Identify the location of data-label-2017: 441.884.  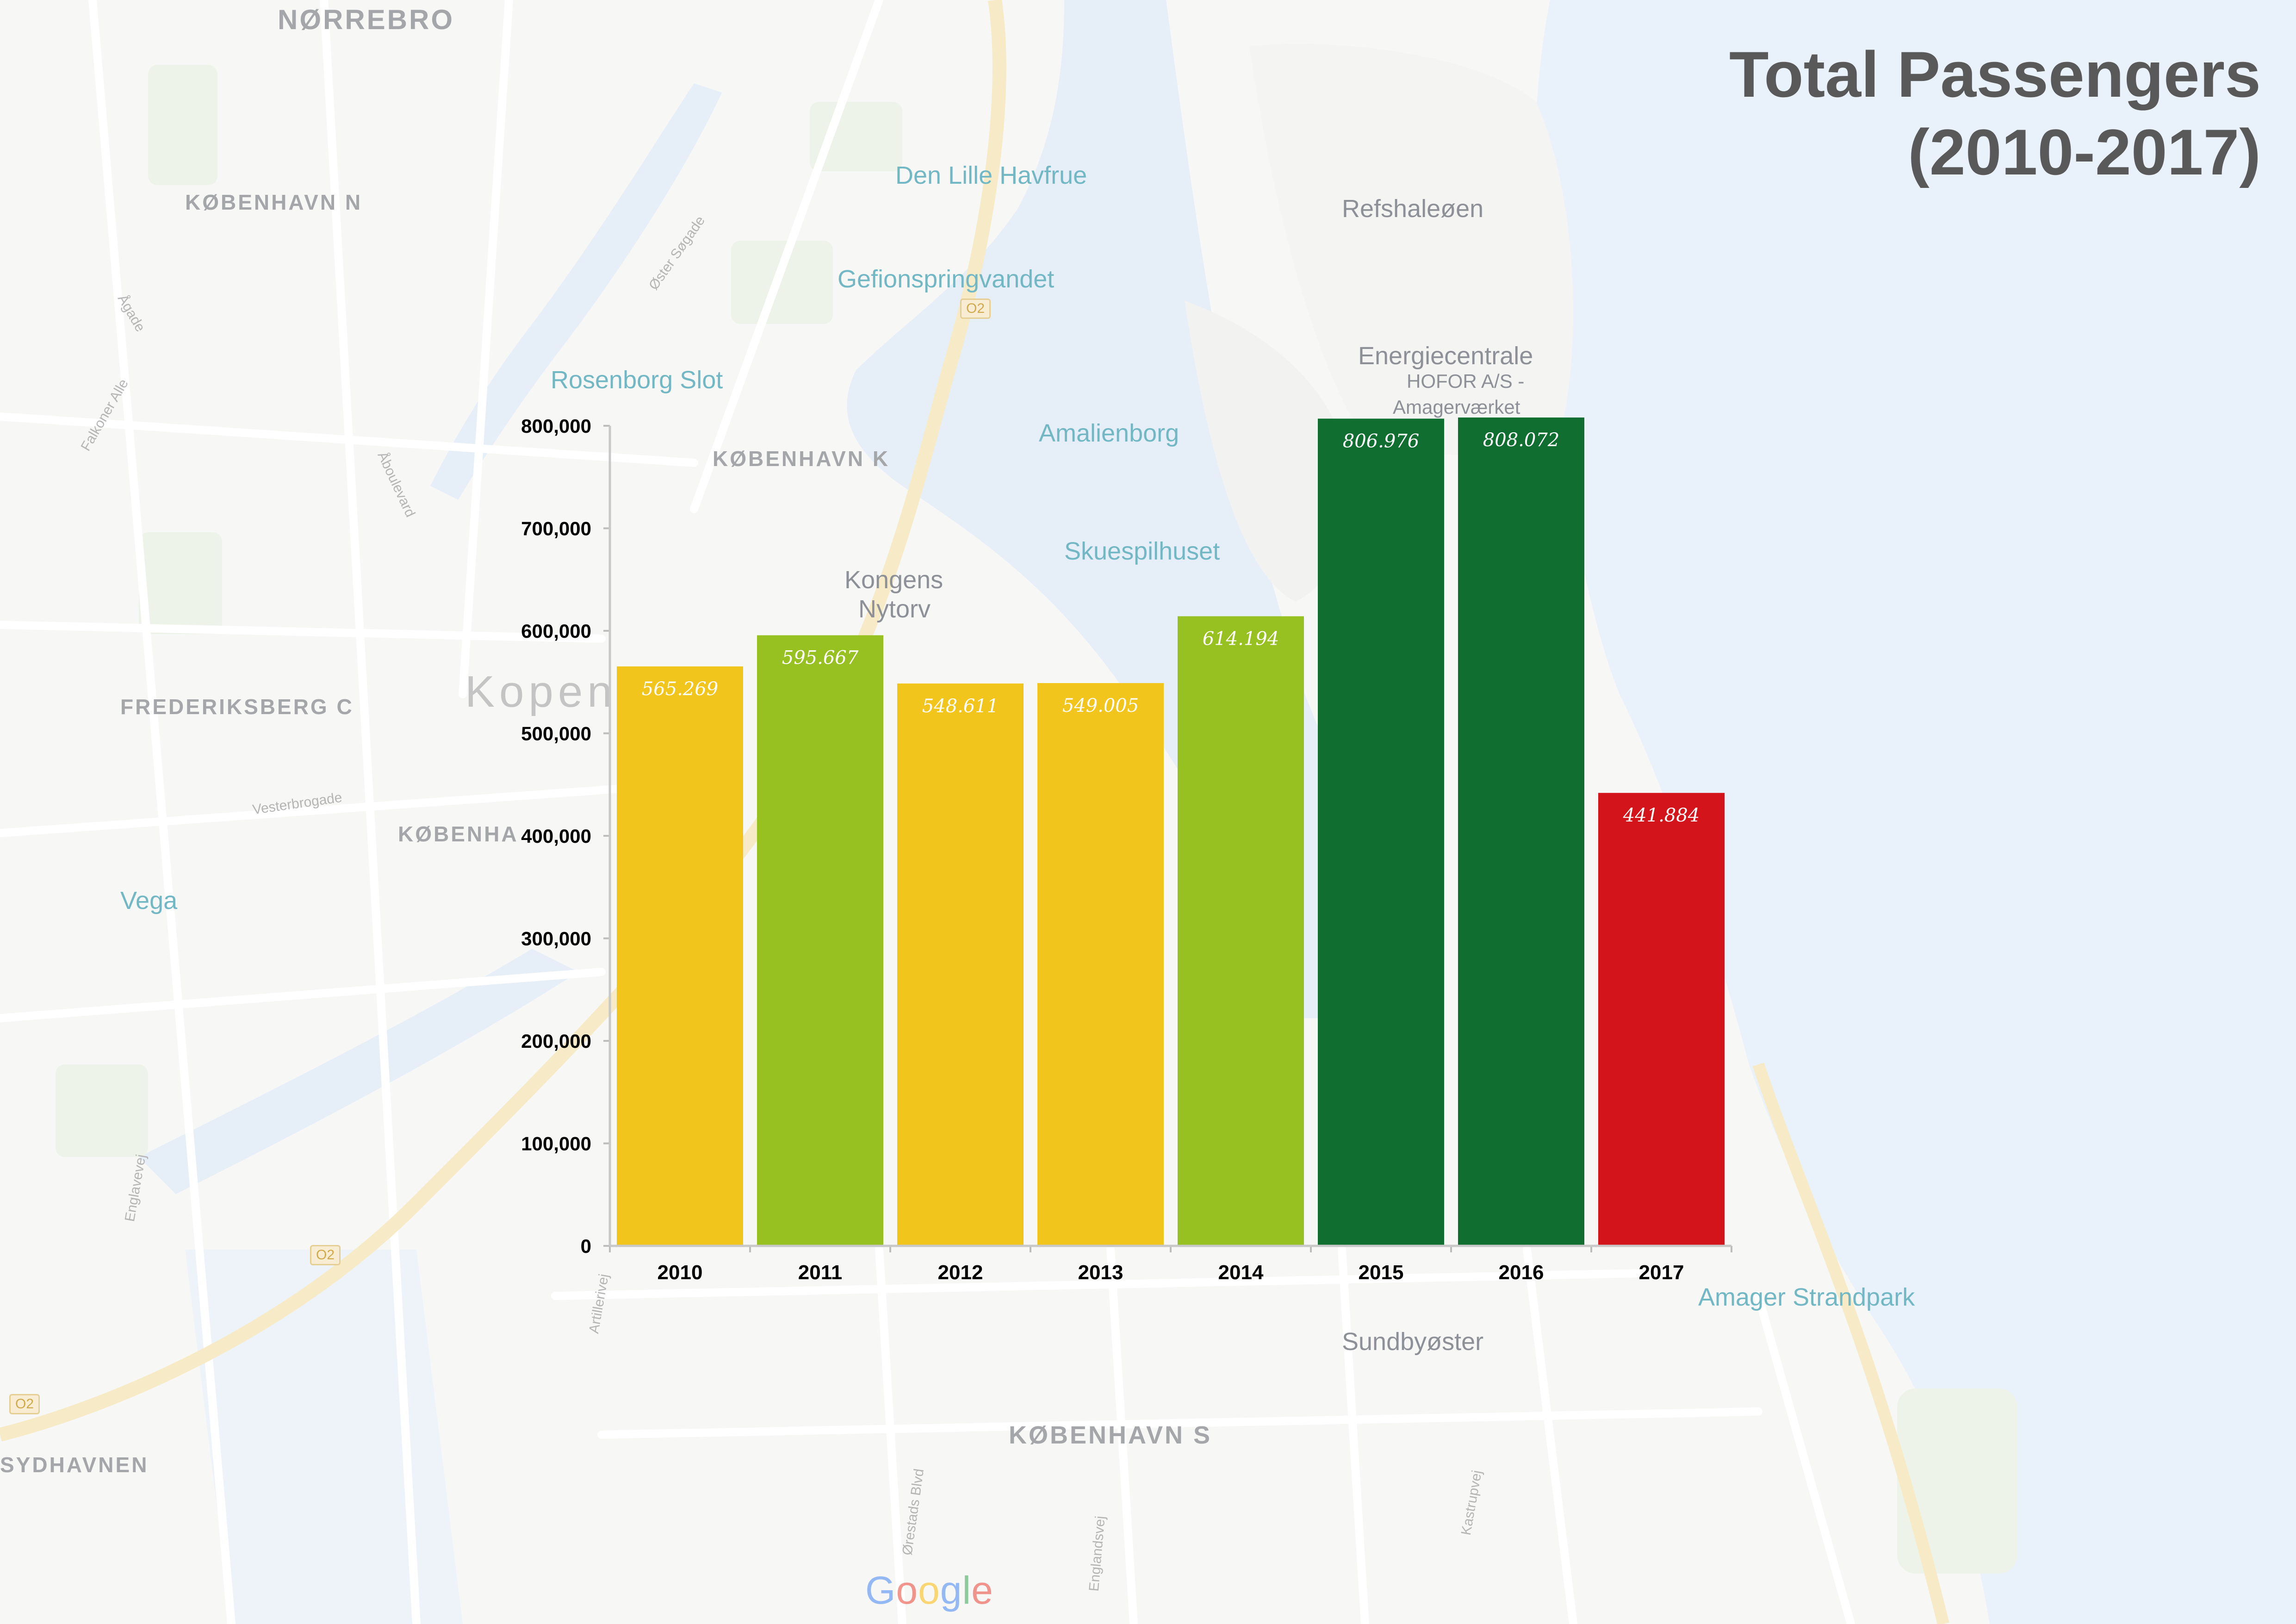
(1662, 815).